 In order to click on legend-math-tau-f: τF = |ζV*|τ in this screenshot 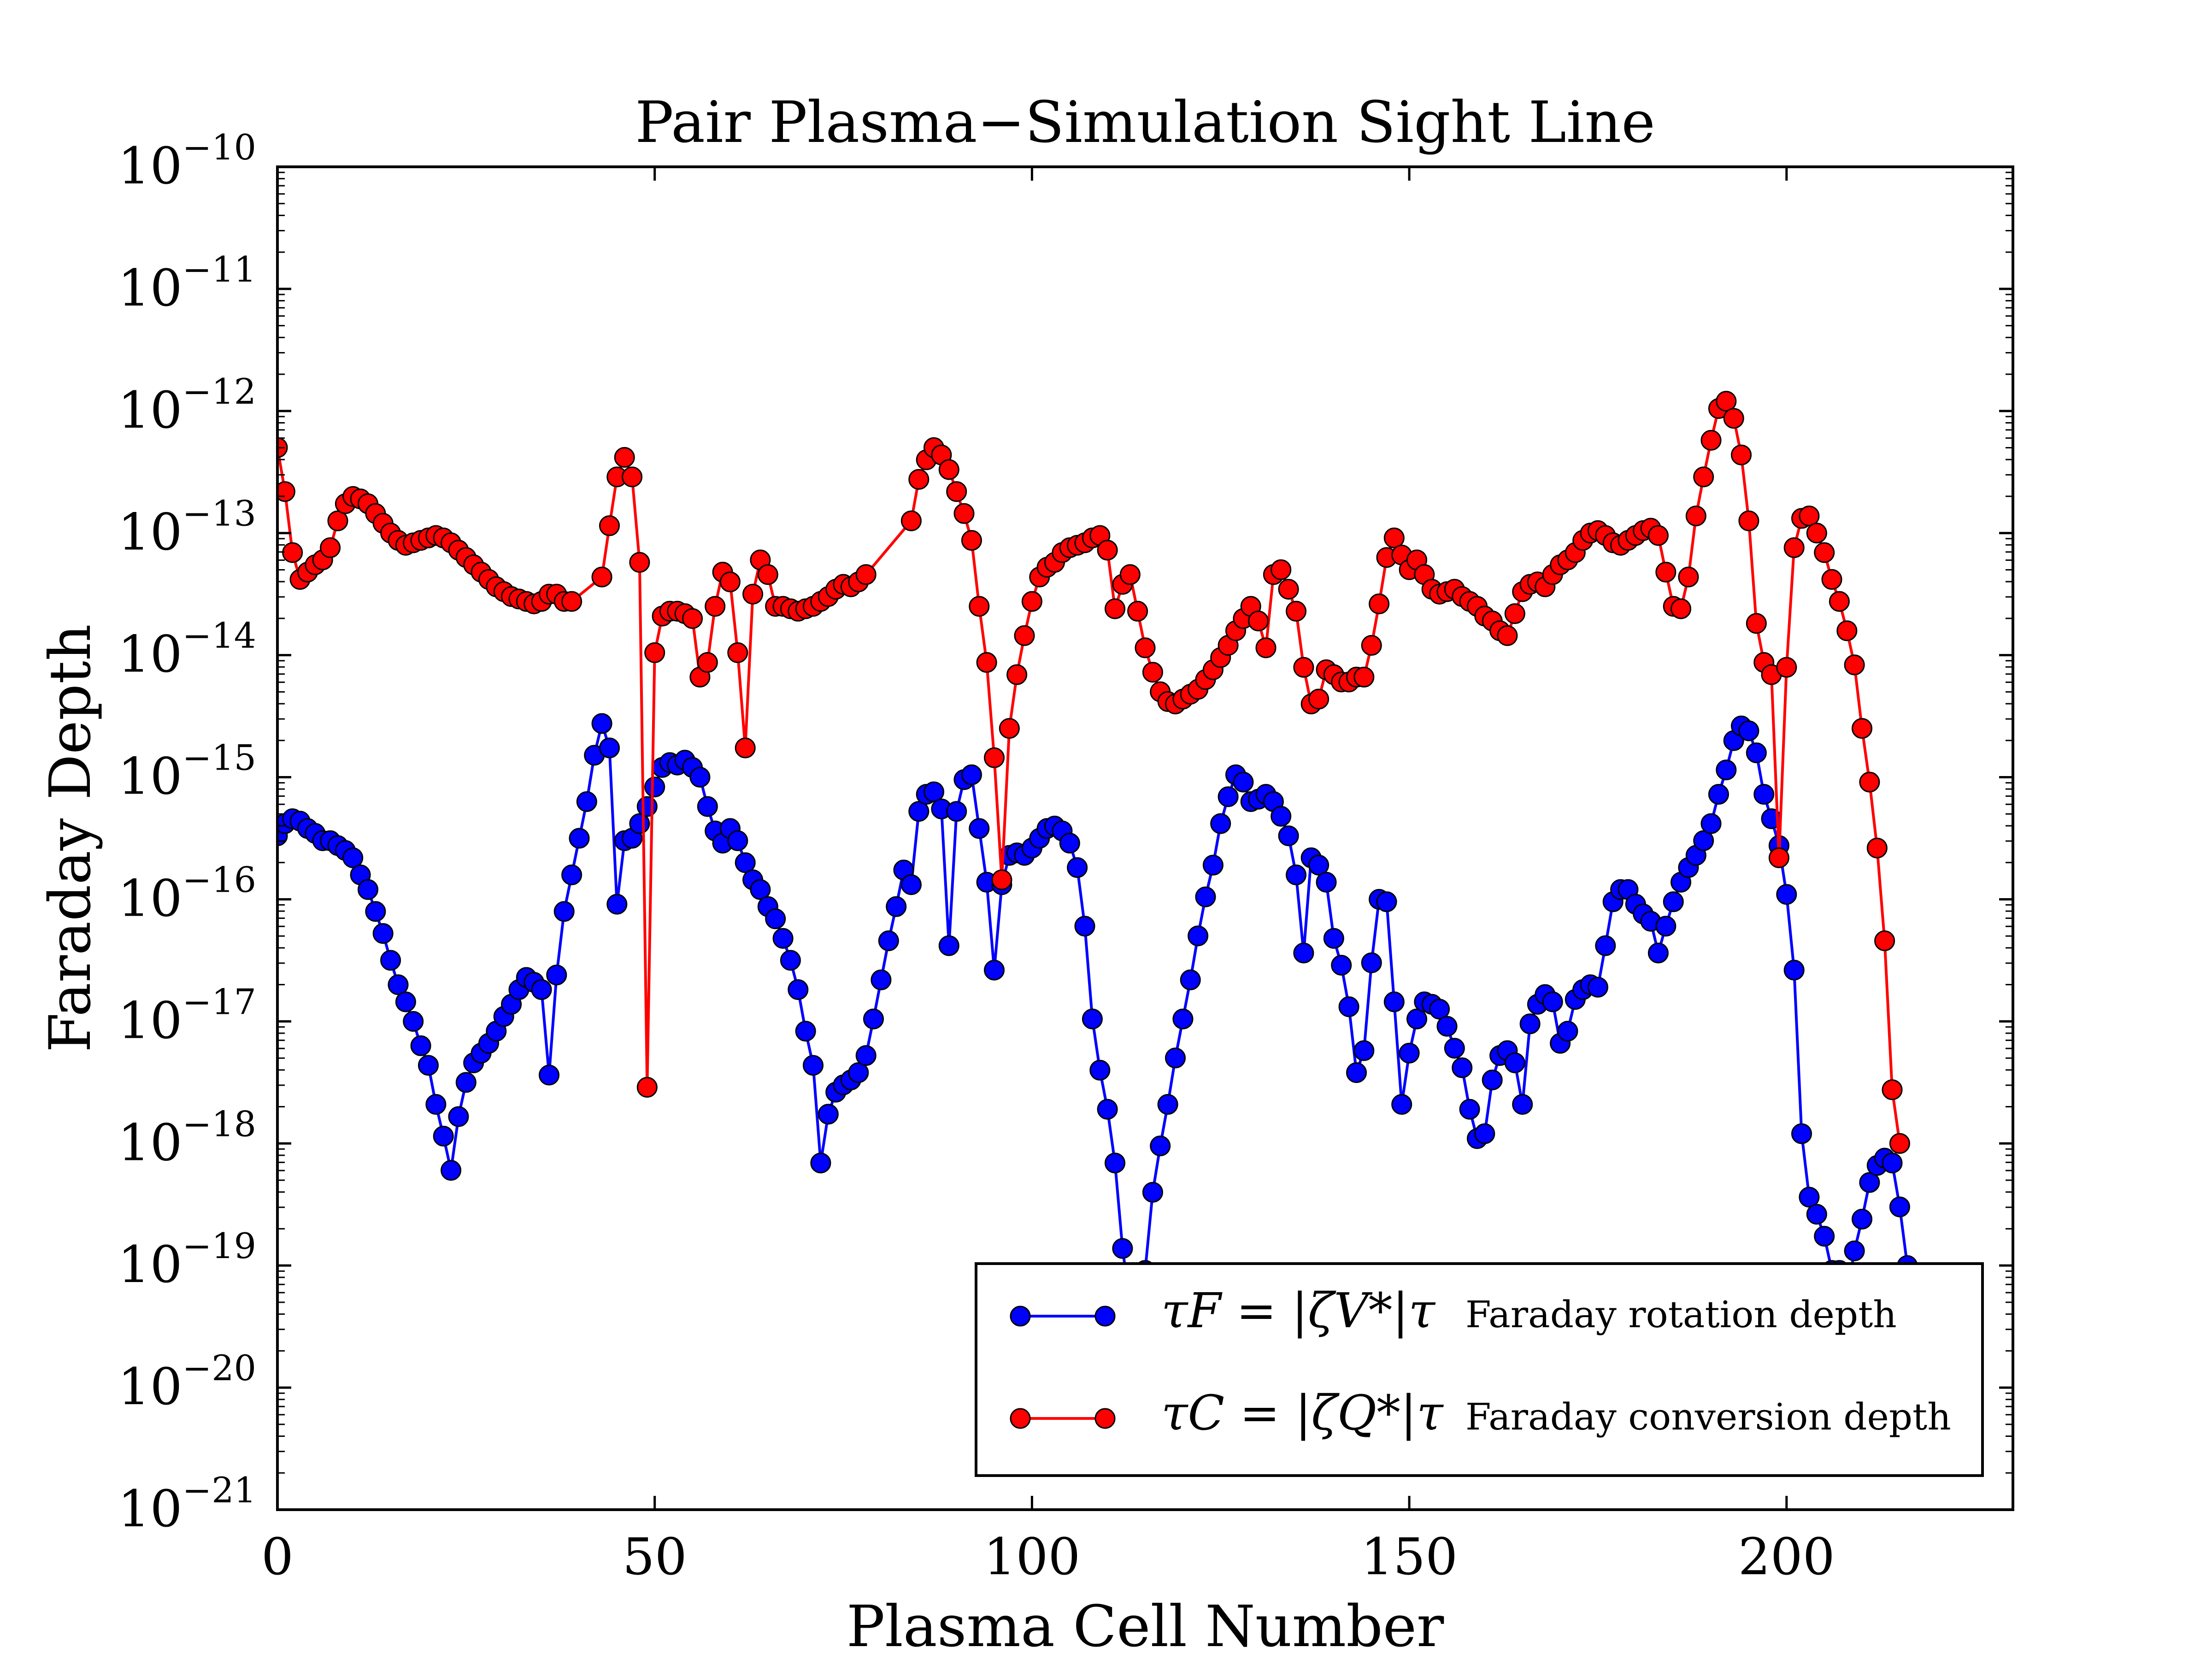, I will do `click(1298, 1310)`.